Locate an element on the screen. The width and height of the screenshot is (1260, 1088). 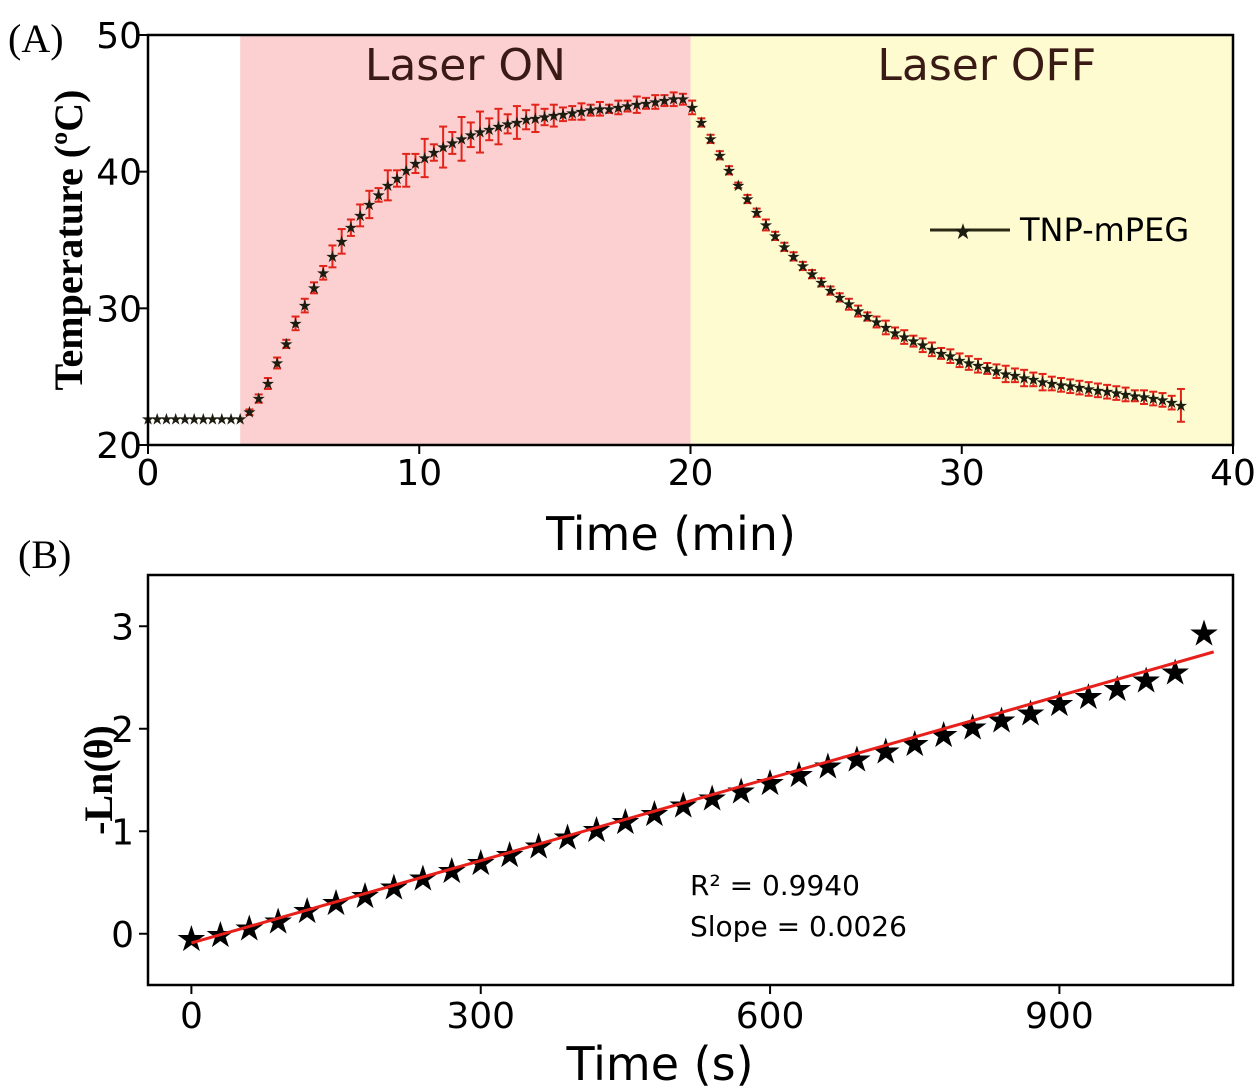
panel-b-label: (B) is located at coordinates (44, 554).